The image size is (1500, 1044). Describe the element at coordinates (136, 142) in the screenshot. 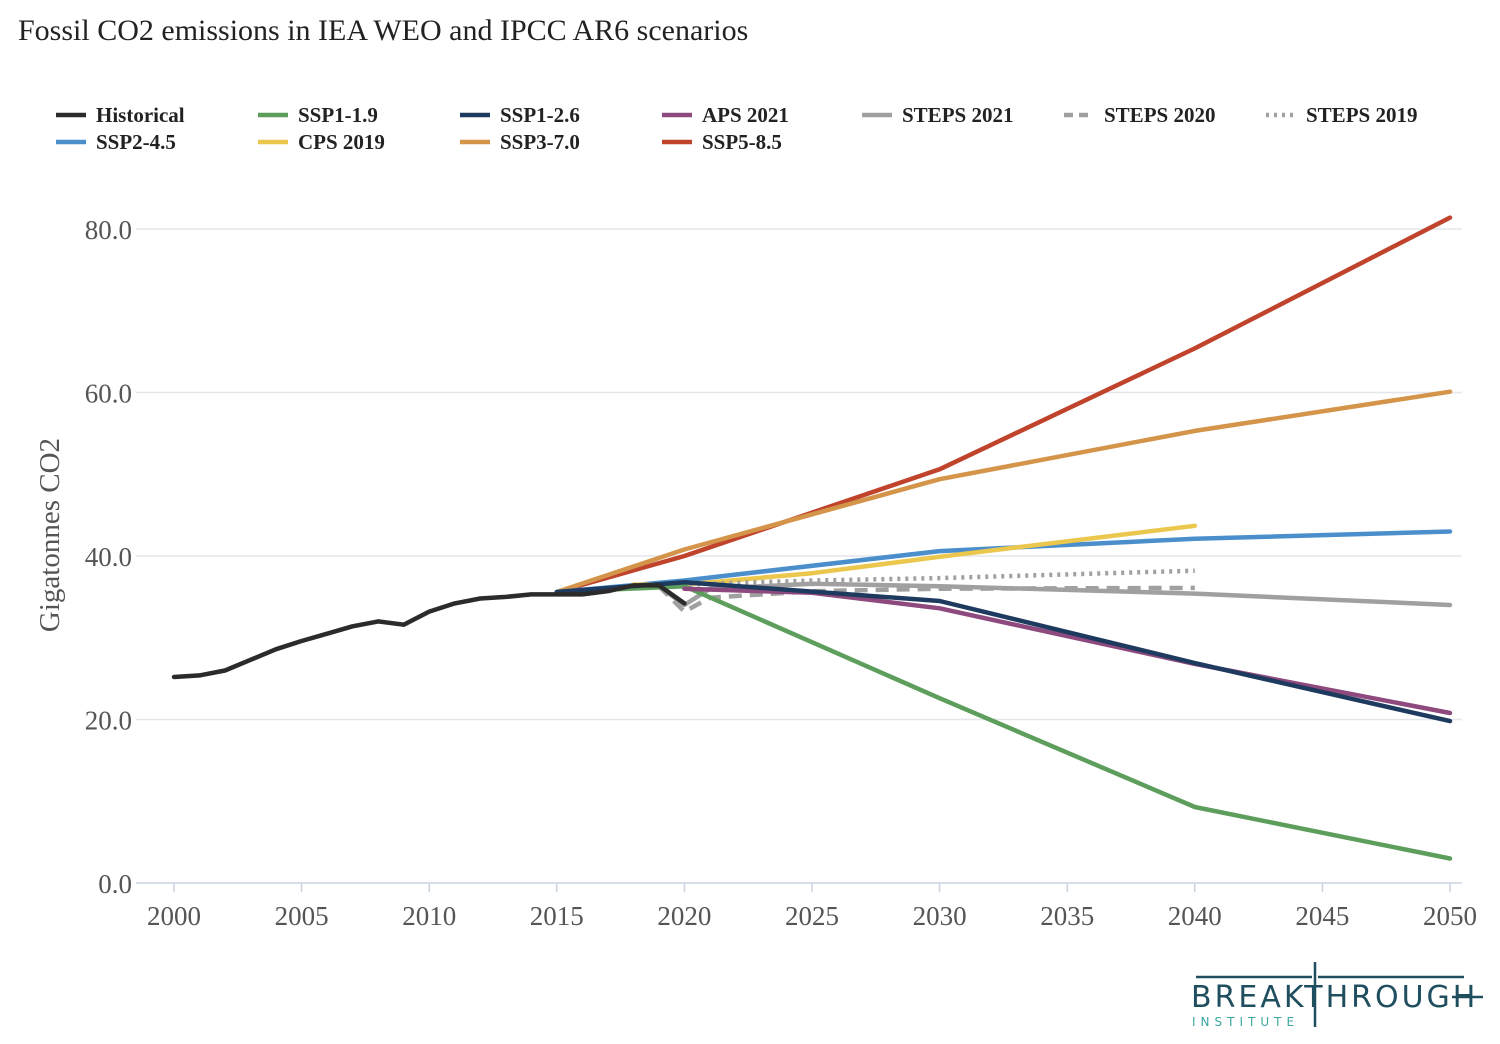

I see `legend-label-ssp2-4-5: SSP2-4.5` at that location.